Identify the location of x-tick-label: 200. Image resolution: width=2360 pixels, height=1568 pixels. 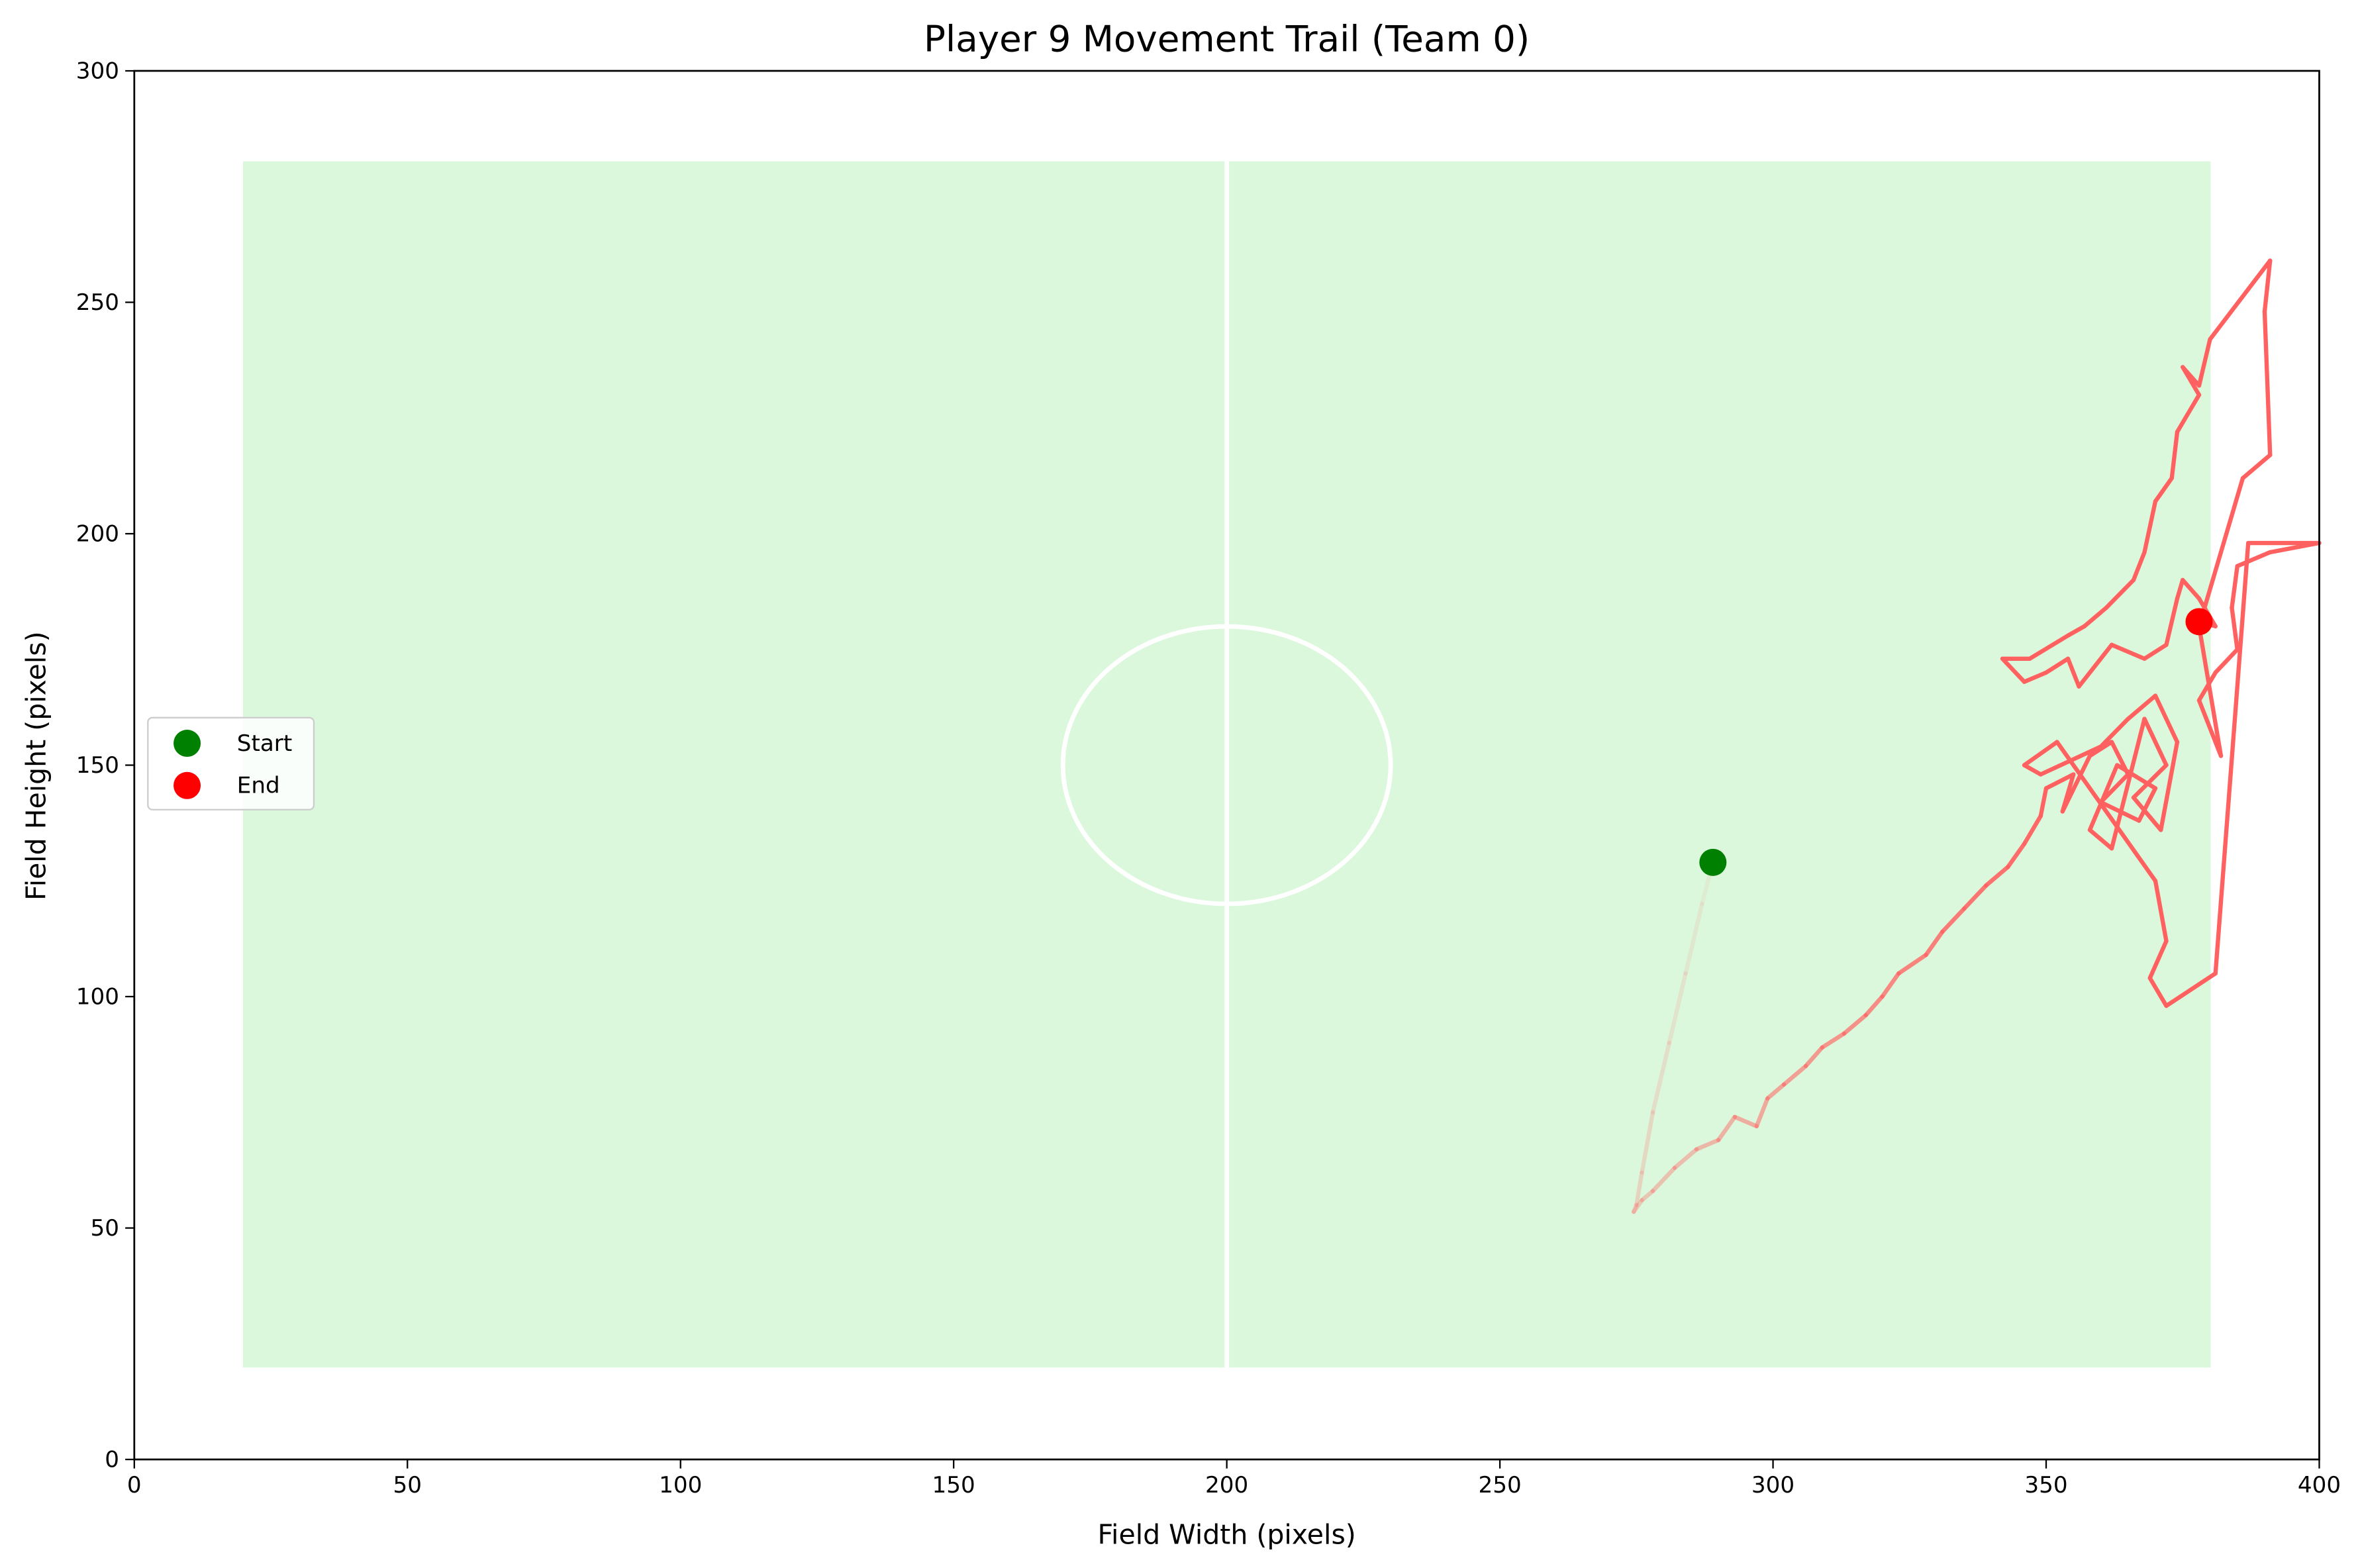
(1226, 1485).